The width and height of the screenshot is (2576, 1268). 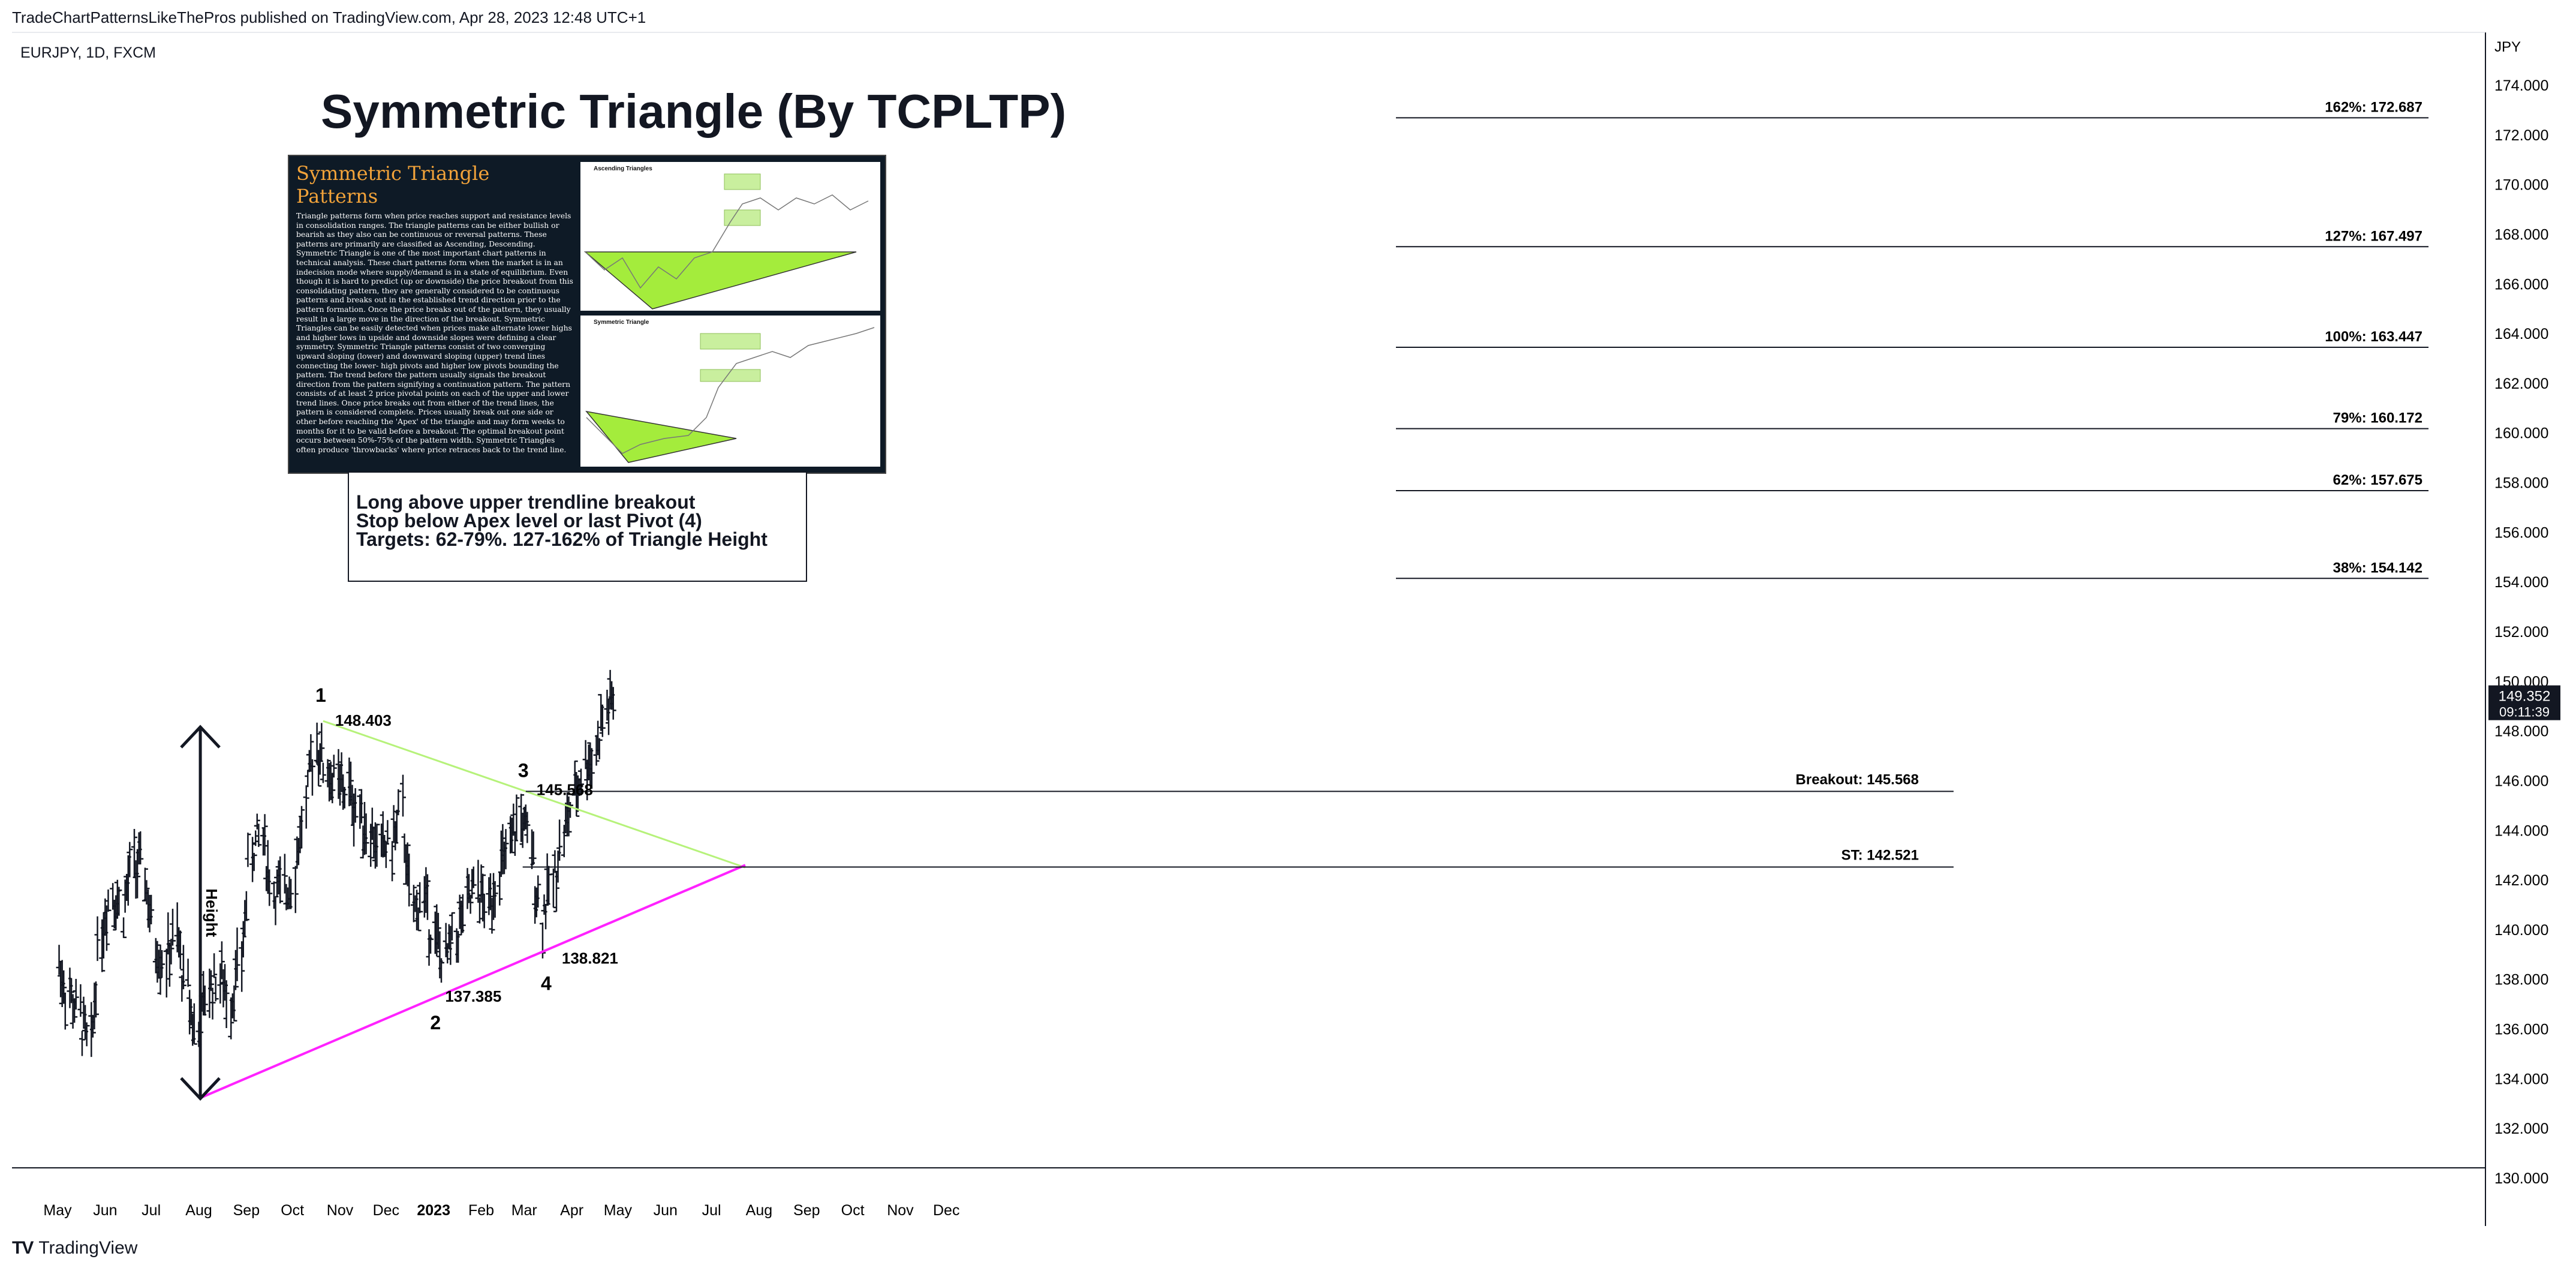 What do you see at coordinates (433, 1211) in the screenshot?
I see `time-tick-label: 2023` at bounding box center [433, 1211].